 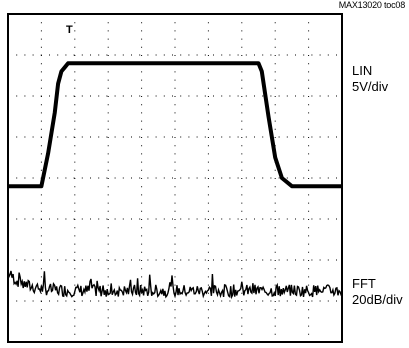 I want to click on fft-channel-label: FFT 20dB/div, so click(x=377, y=292).